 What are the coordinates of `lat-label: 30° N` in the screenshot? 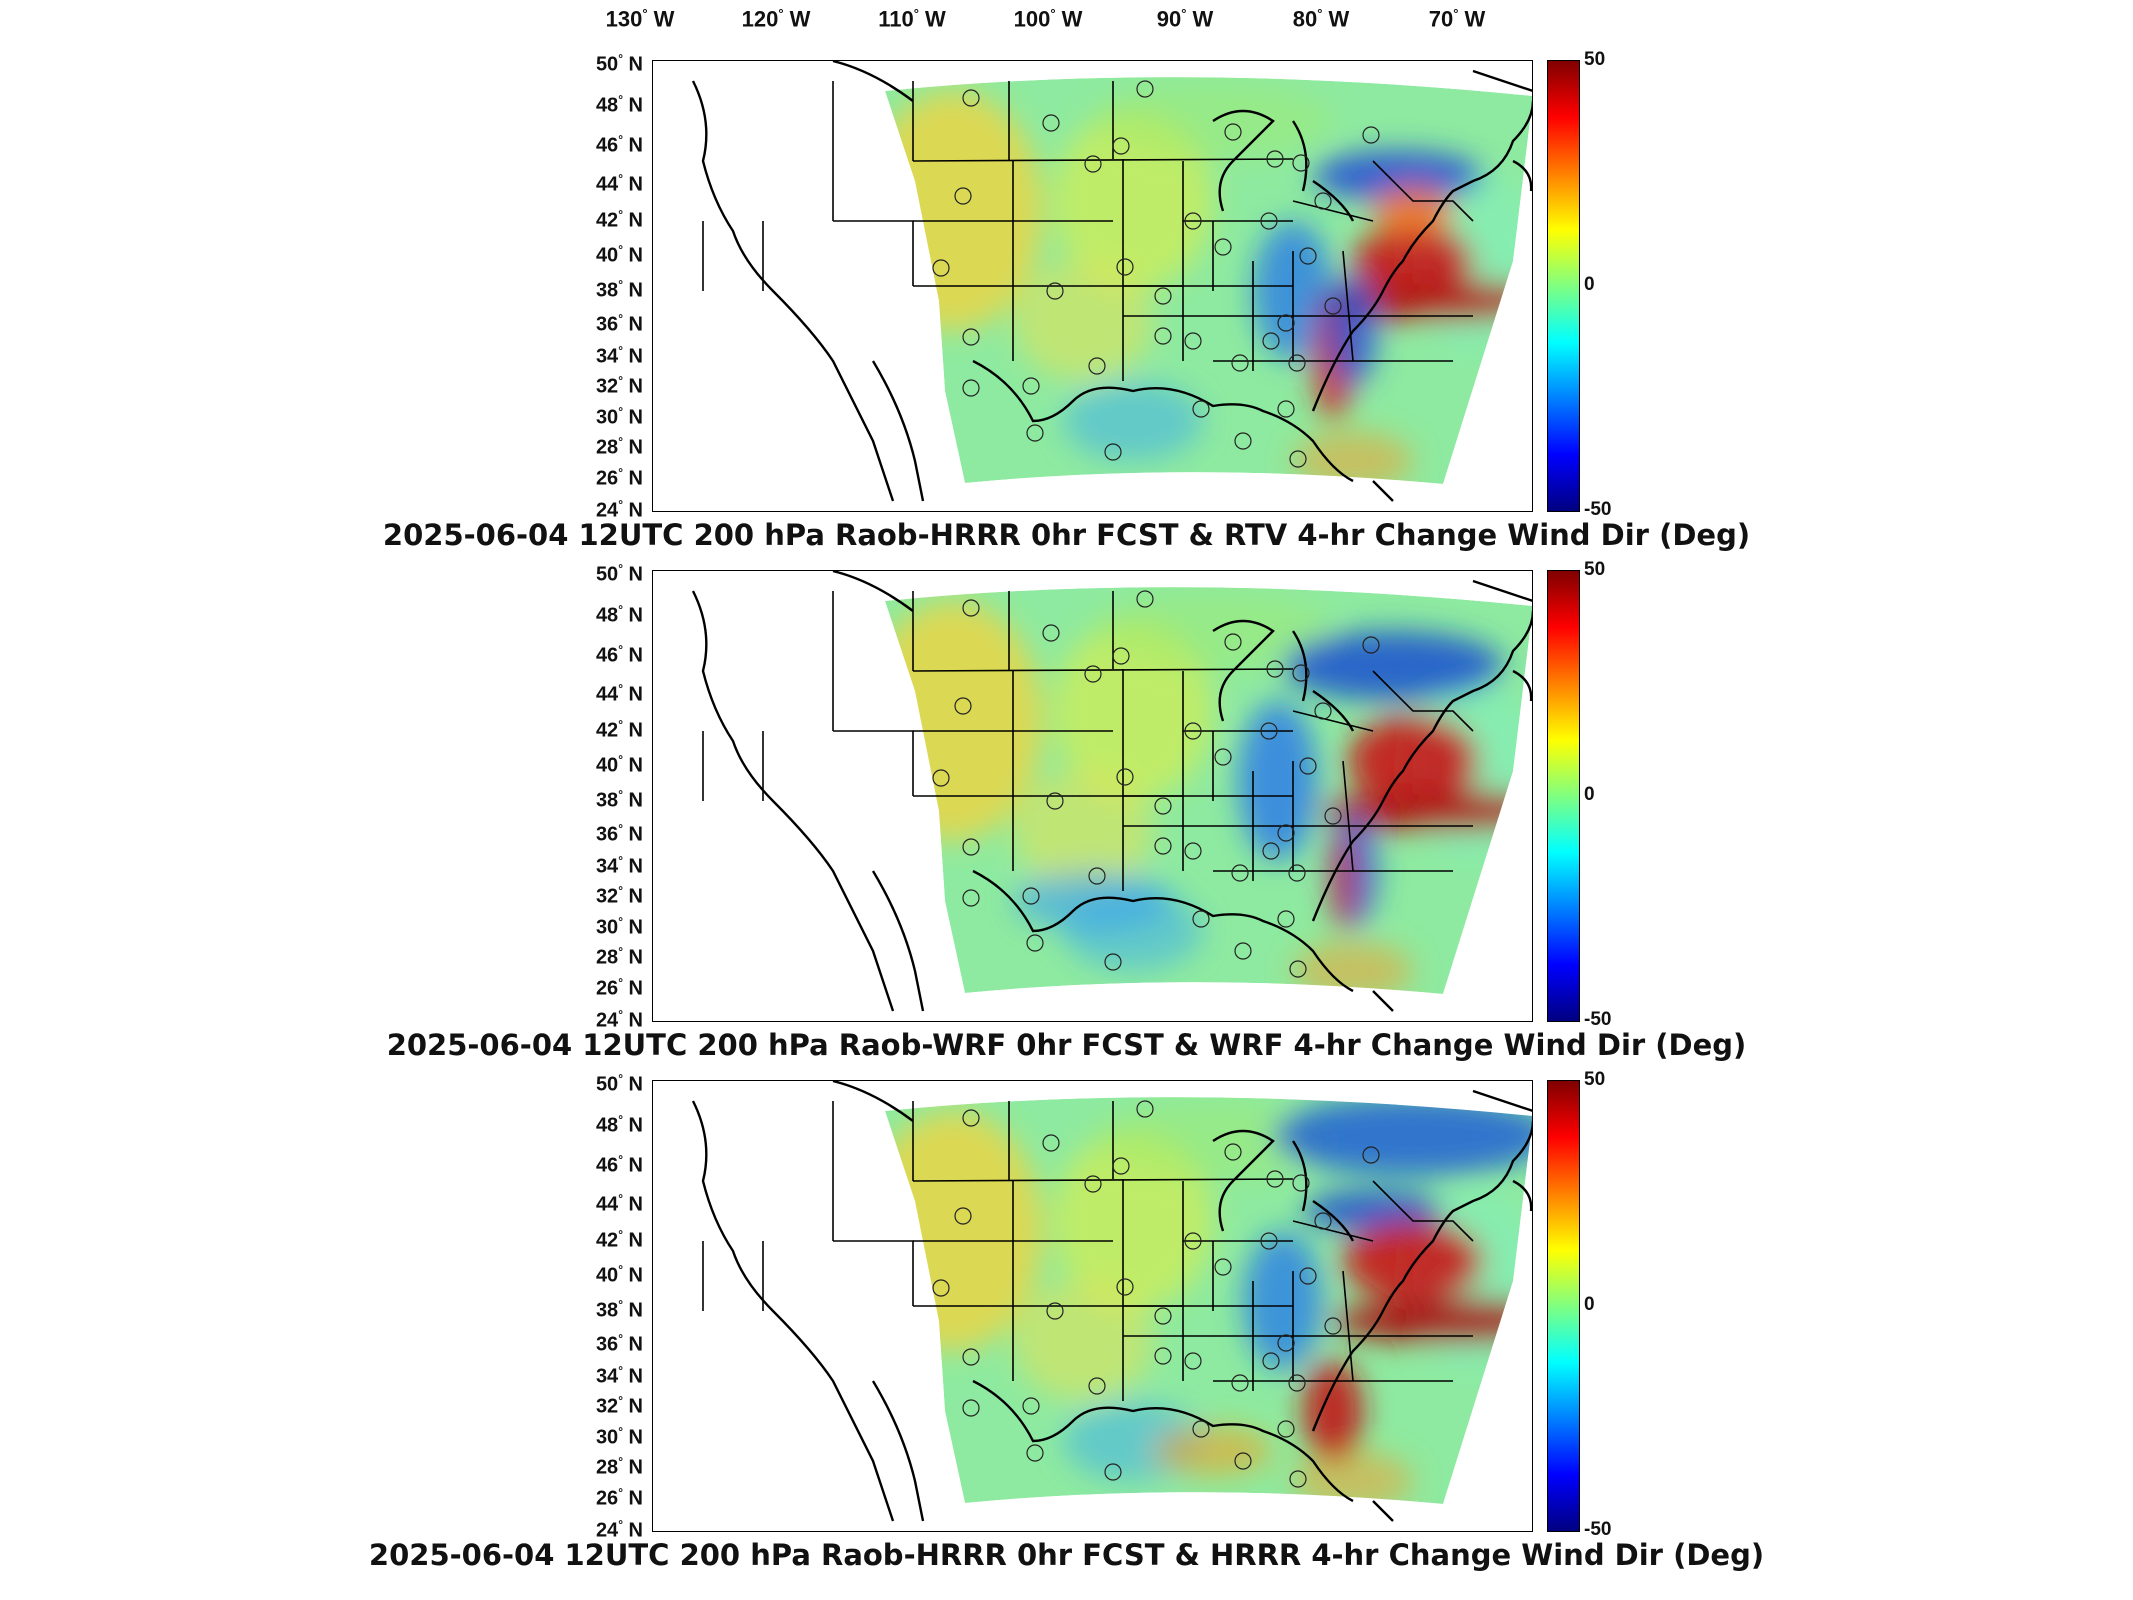 It's located at (619, 926).